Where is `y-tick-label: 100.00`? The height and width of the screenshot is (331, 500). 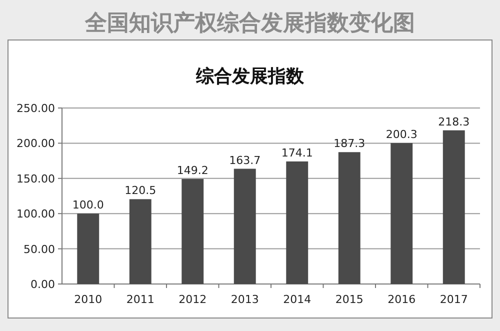 y-tick-label: 100.00 is located at coordinates (35, 214).